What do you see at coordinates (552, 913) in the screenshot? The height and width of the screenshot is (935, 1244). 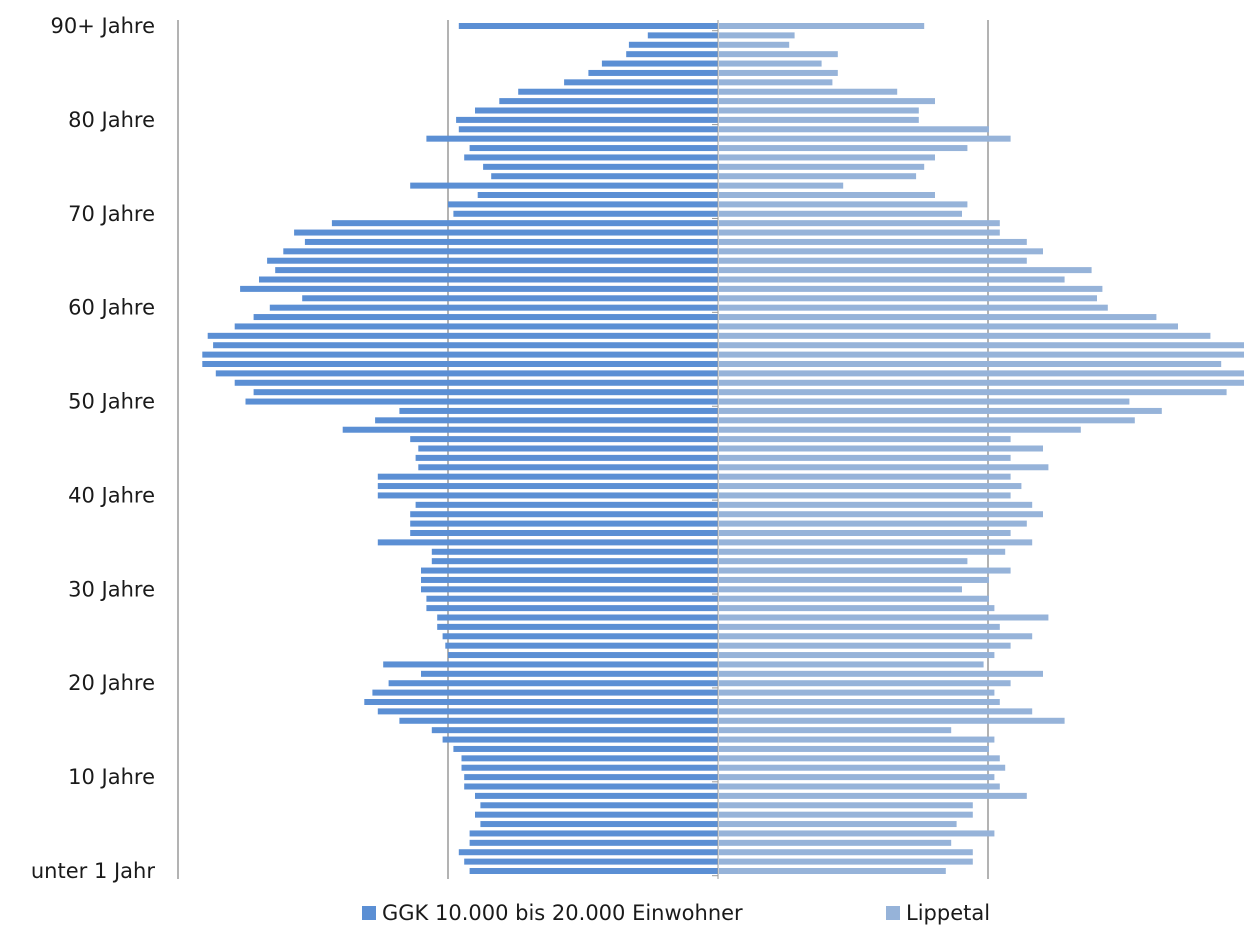 I see `legend-item-ggk: GGK 10.000 bis 20.000 Einwohner` at bounding box center [552, 913].